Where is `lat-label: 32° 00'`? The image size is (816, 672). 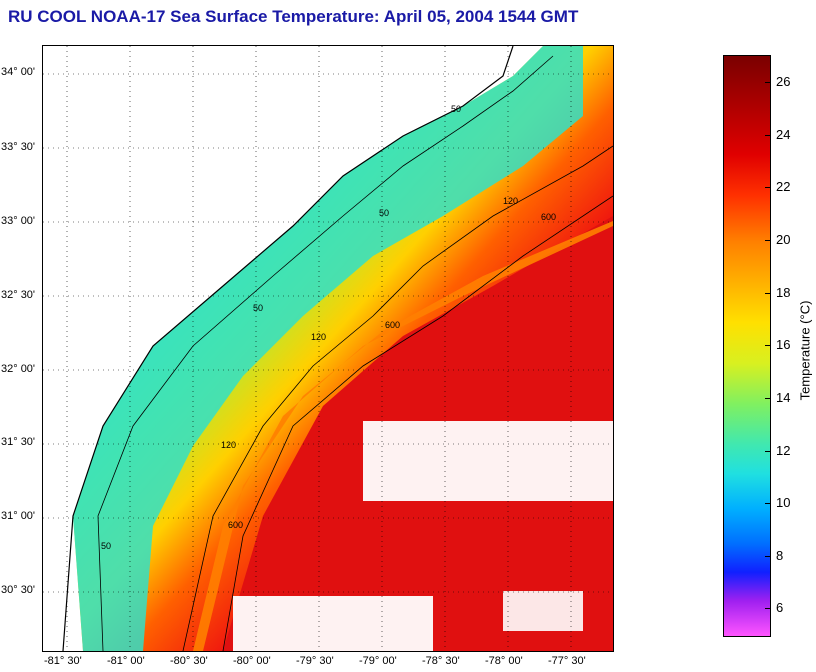 lat-label: 32° 00' is located at coordinates (18, 369).